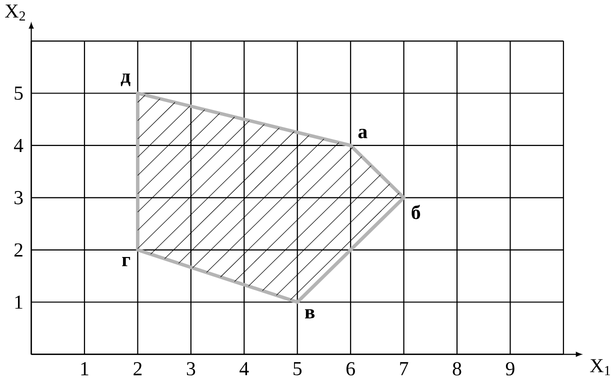  What do you see at coordinates (126, 261) in the screenshot?
I see `annotation: г` at bounding box center [126, 261].